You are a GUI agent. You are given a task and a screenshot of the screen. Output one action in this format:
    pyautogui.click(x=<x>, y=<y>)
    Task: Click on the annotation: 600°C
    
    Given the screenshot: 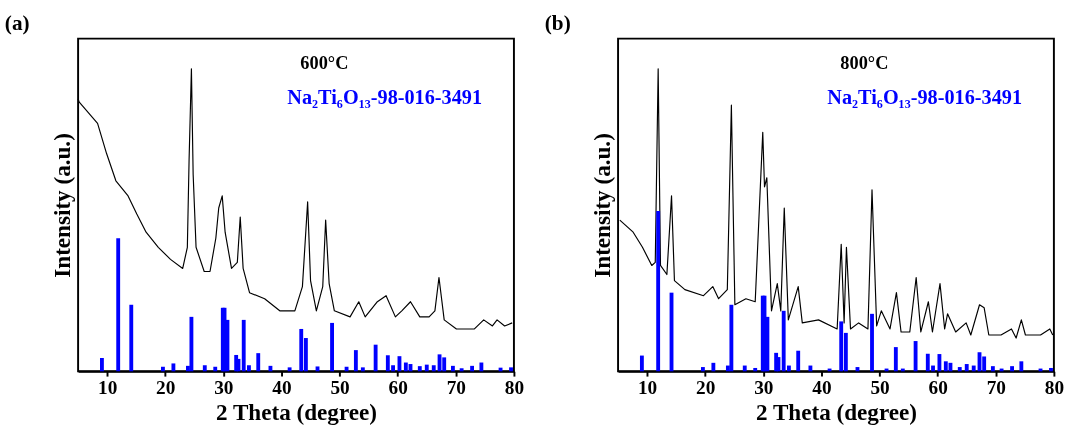 What is the action you would take?
    pyautogui.click(x=324, y=62)
    